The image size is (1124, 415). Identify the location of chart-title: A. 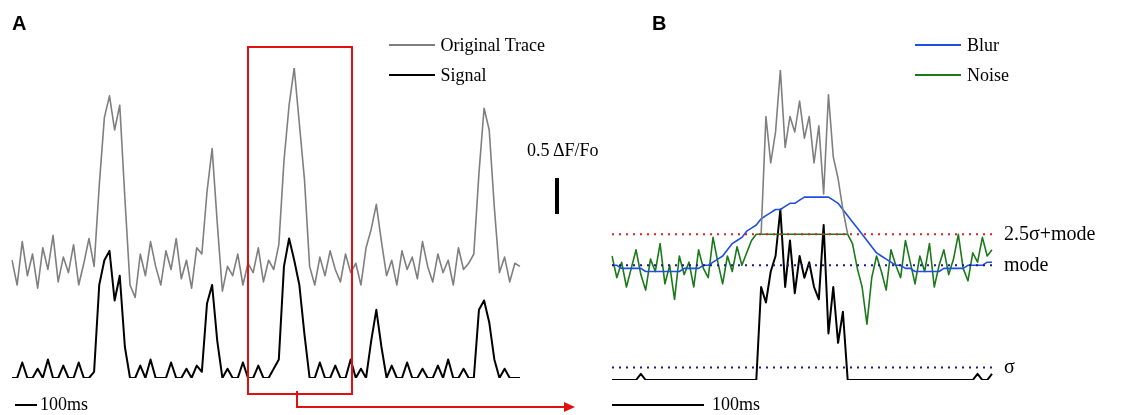
(19, 23).